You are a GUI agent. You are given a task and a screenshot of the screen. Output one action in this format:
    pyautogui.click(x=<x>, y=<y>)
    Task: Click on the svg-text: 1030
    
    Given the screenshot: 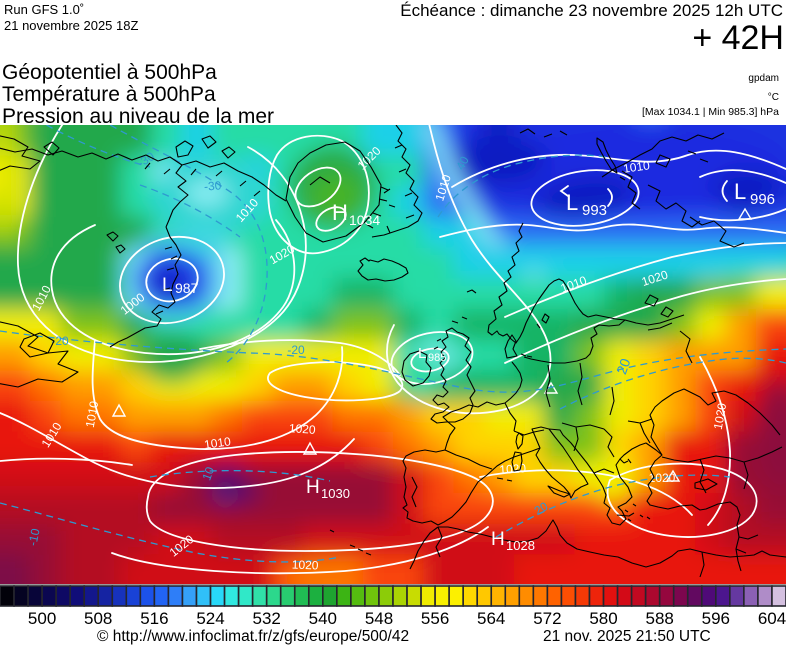 What is the action you would take?
    pyautogui.click(x=335, y=493)
    